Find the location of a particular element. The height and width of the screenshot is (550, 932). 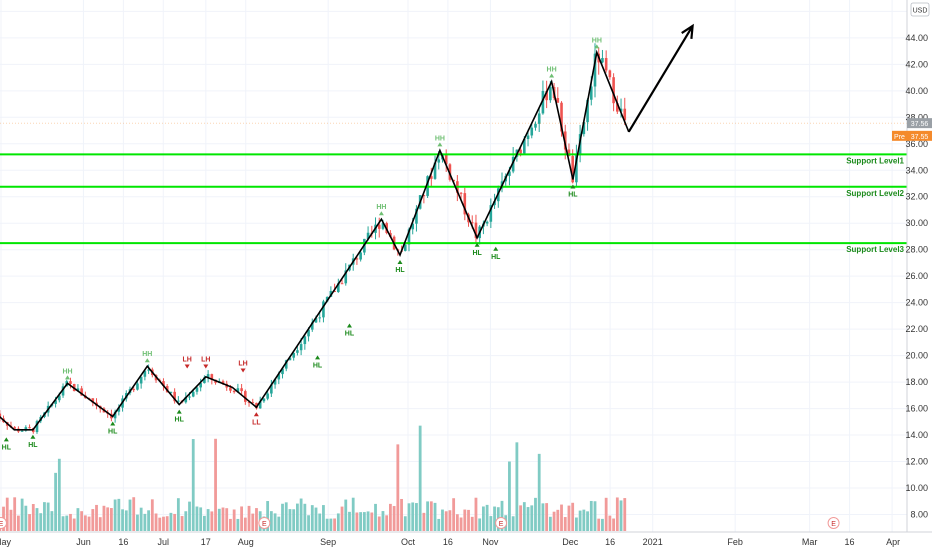

currency-box is located at coordinates (920, 9).